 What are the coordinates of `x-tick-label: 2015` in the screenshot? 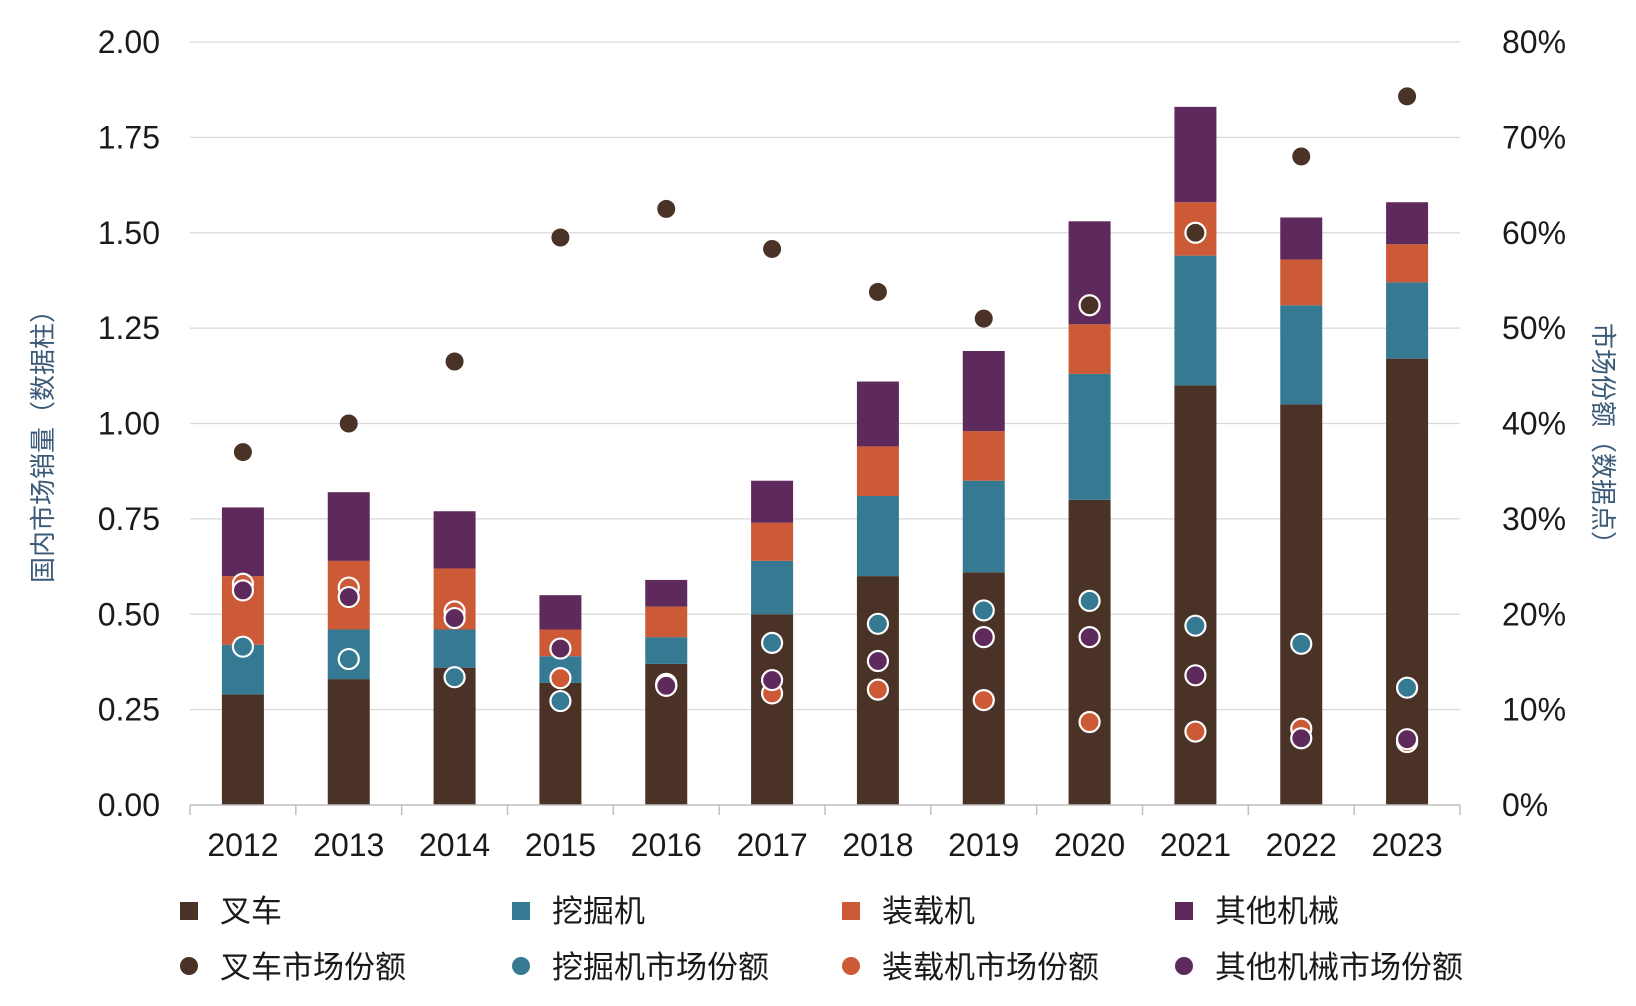 It's located at (560, 845).